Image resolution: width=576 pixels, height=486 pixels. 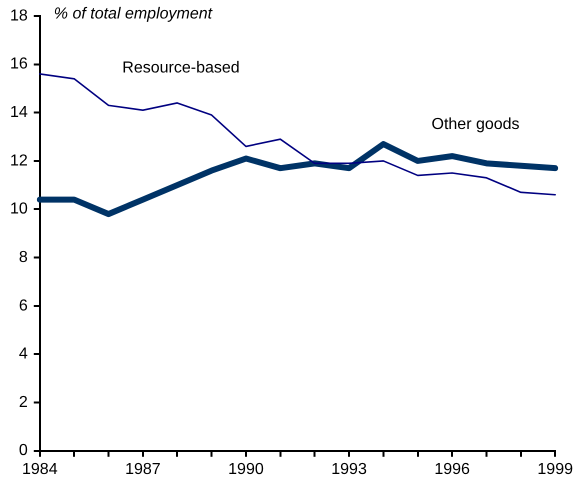 I want to click on y-tick-label: 4, so click(x=23, y=354).